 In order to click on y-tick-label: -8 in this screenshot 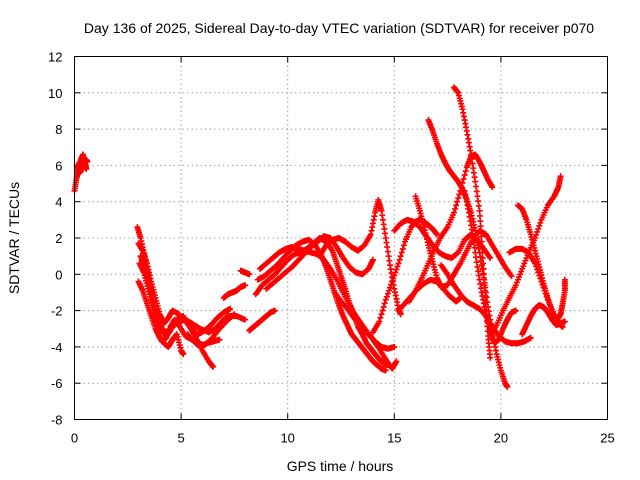, I will do `click(57, 420)`.